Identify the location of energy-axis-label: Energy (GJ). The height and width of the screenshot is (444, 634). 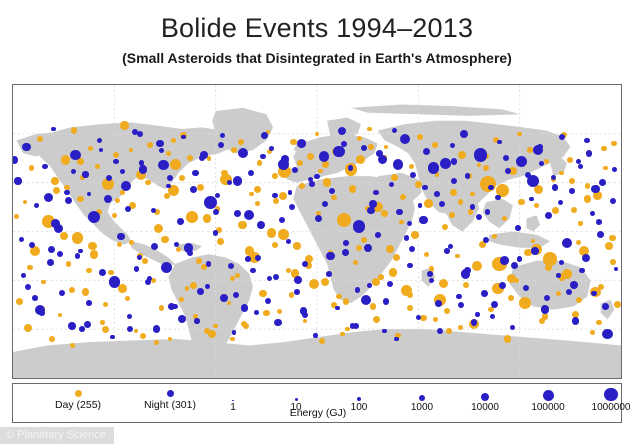
(318, 413).